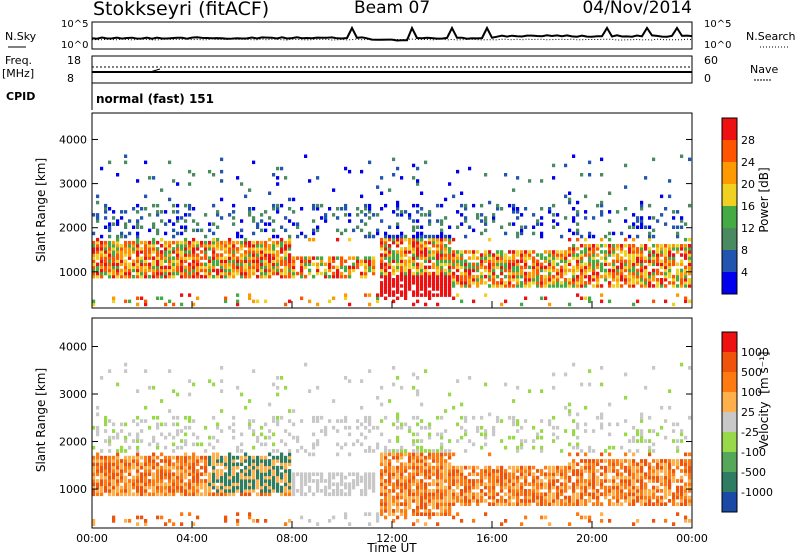 The height and width of the screenshot is (554, 800). Describe the element at coordinates (764, 399) in the screenshot. I see `velocity-cbar-label: Velocity [m s⁻¹]` at that location.